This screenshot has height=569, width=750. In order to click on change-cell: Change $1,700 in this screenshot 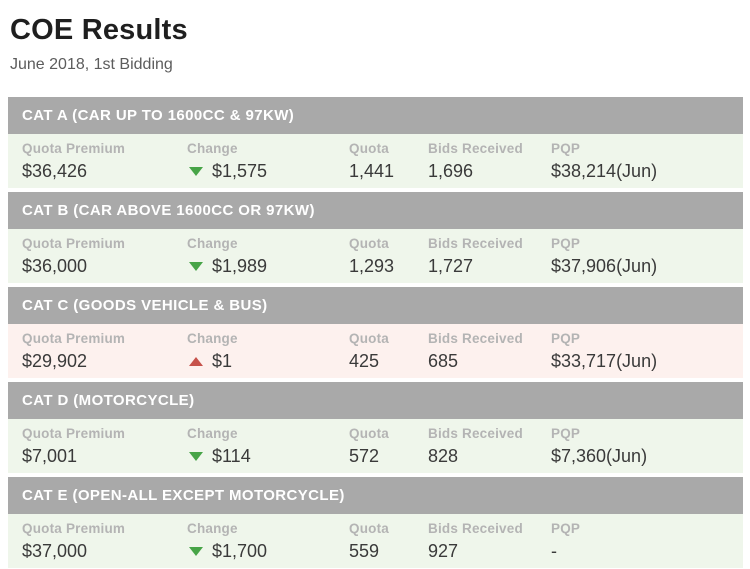, I will do `click(268, 541)`.